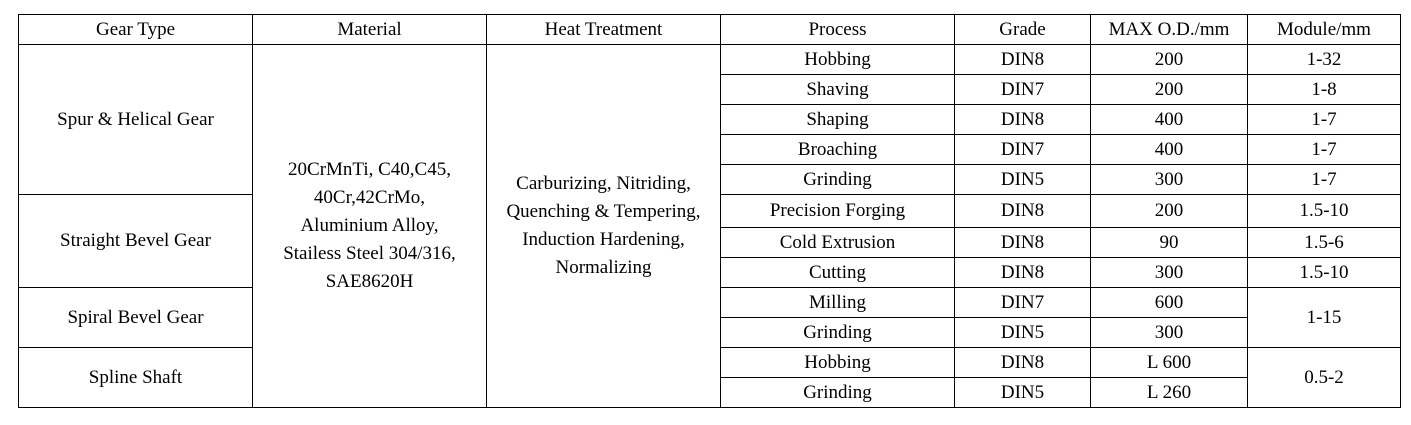 This screenshot has width=1411, height=425. I want to click on table-row: Spline Shaft Hobbing DIN8 L 600 0.5-2, so click(709, 377).